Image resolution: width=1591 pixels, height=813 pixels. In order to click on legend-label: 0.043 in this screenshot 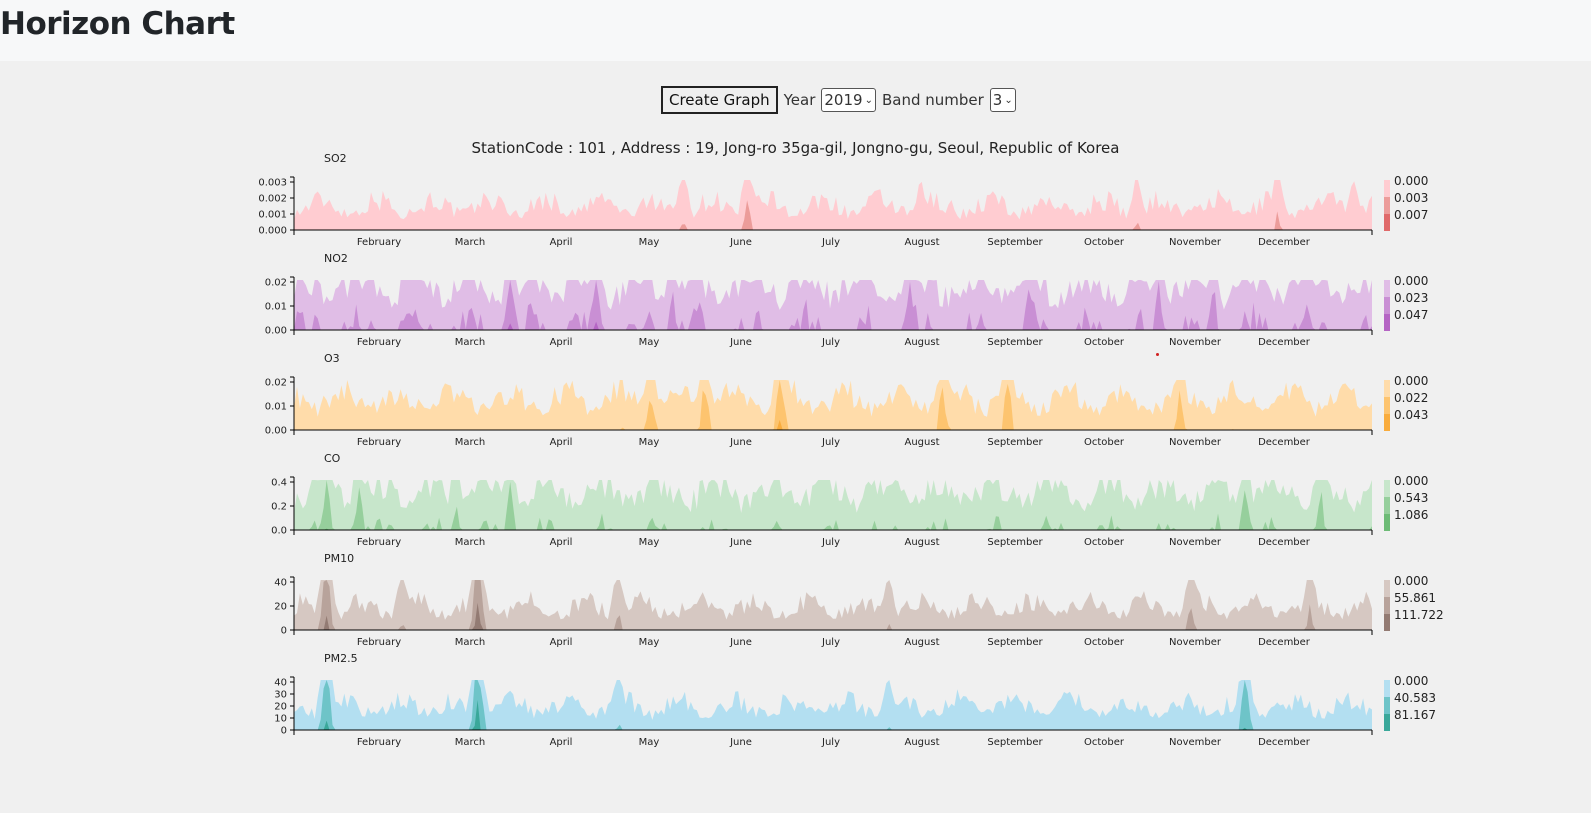, I will do `click(1411, 415)`.